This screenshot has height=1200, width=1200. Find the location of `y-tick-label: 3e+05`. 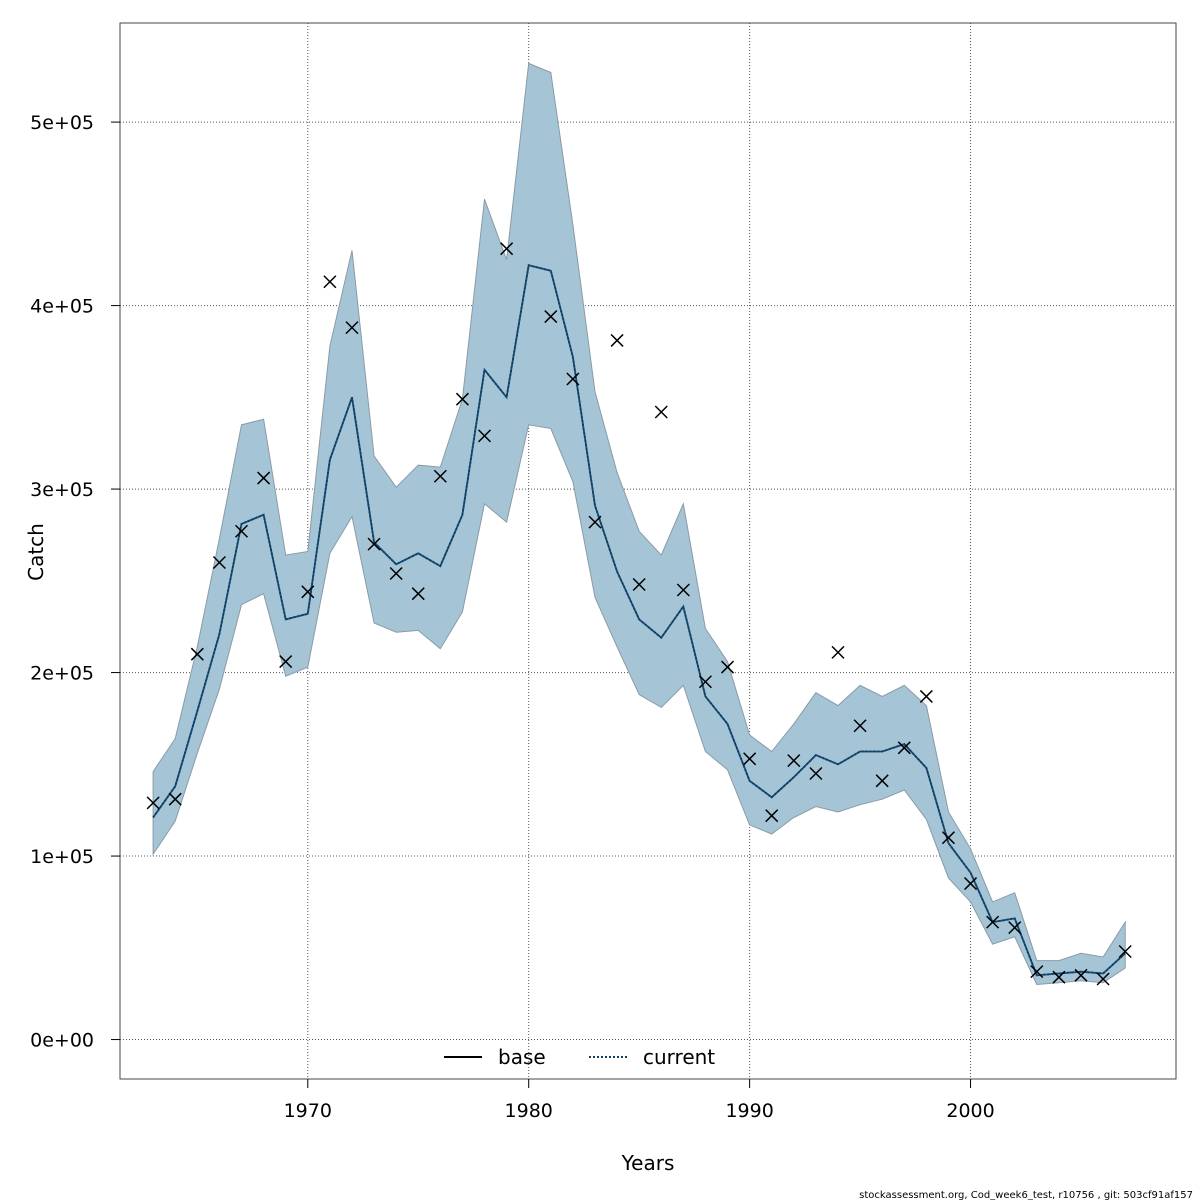

y-tick-label: 3e+05 is located at coordinates (62, 490).